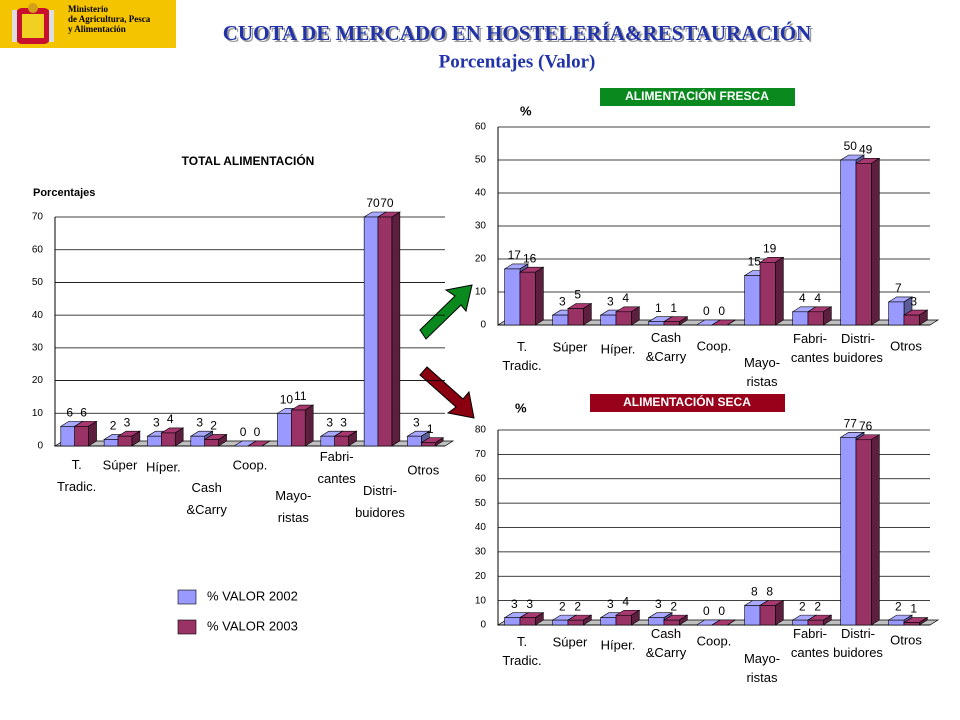 The width and height of the screenshot is (960, 720). I want to click on value-label: 70, so click(387, 203).